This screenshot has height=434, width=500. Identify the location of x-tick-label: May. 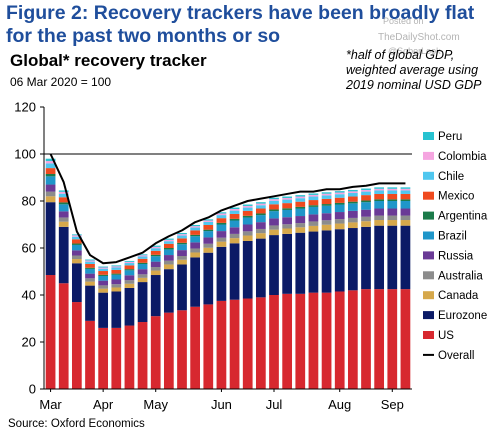
(155, 404).